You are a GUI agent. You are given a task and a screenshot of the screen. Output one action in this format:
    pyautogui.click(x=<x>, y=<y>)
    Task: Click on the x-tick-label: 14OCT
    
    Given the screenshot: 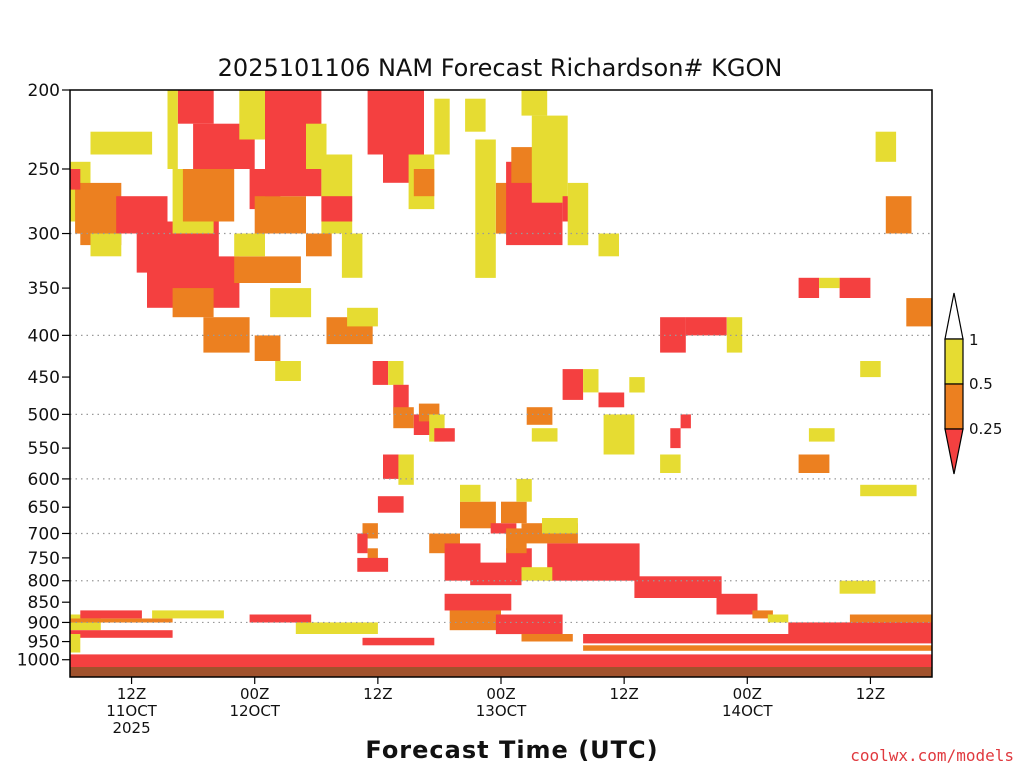 What is the action you would take?
    pyautogui.click(x=747, y=711)
    